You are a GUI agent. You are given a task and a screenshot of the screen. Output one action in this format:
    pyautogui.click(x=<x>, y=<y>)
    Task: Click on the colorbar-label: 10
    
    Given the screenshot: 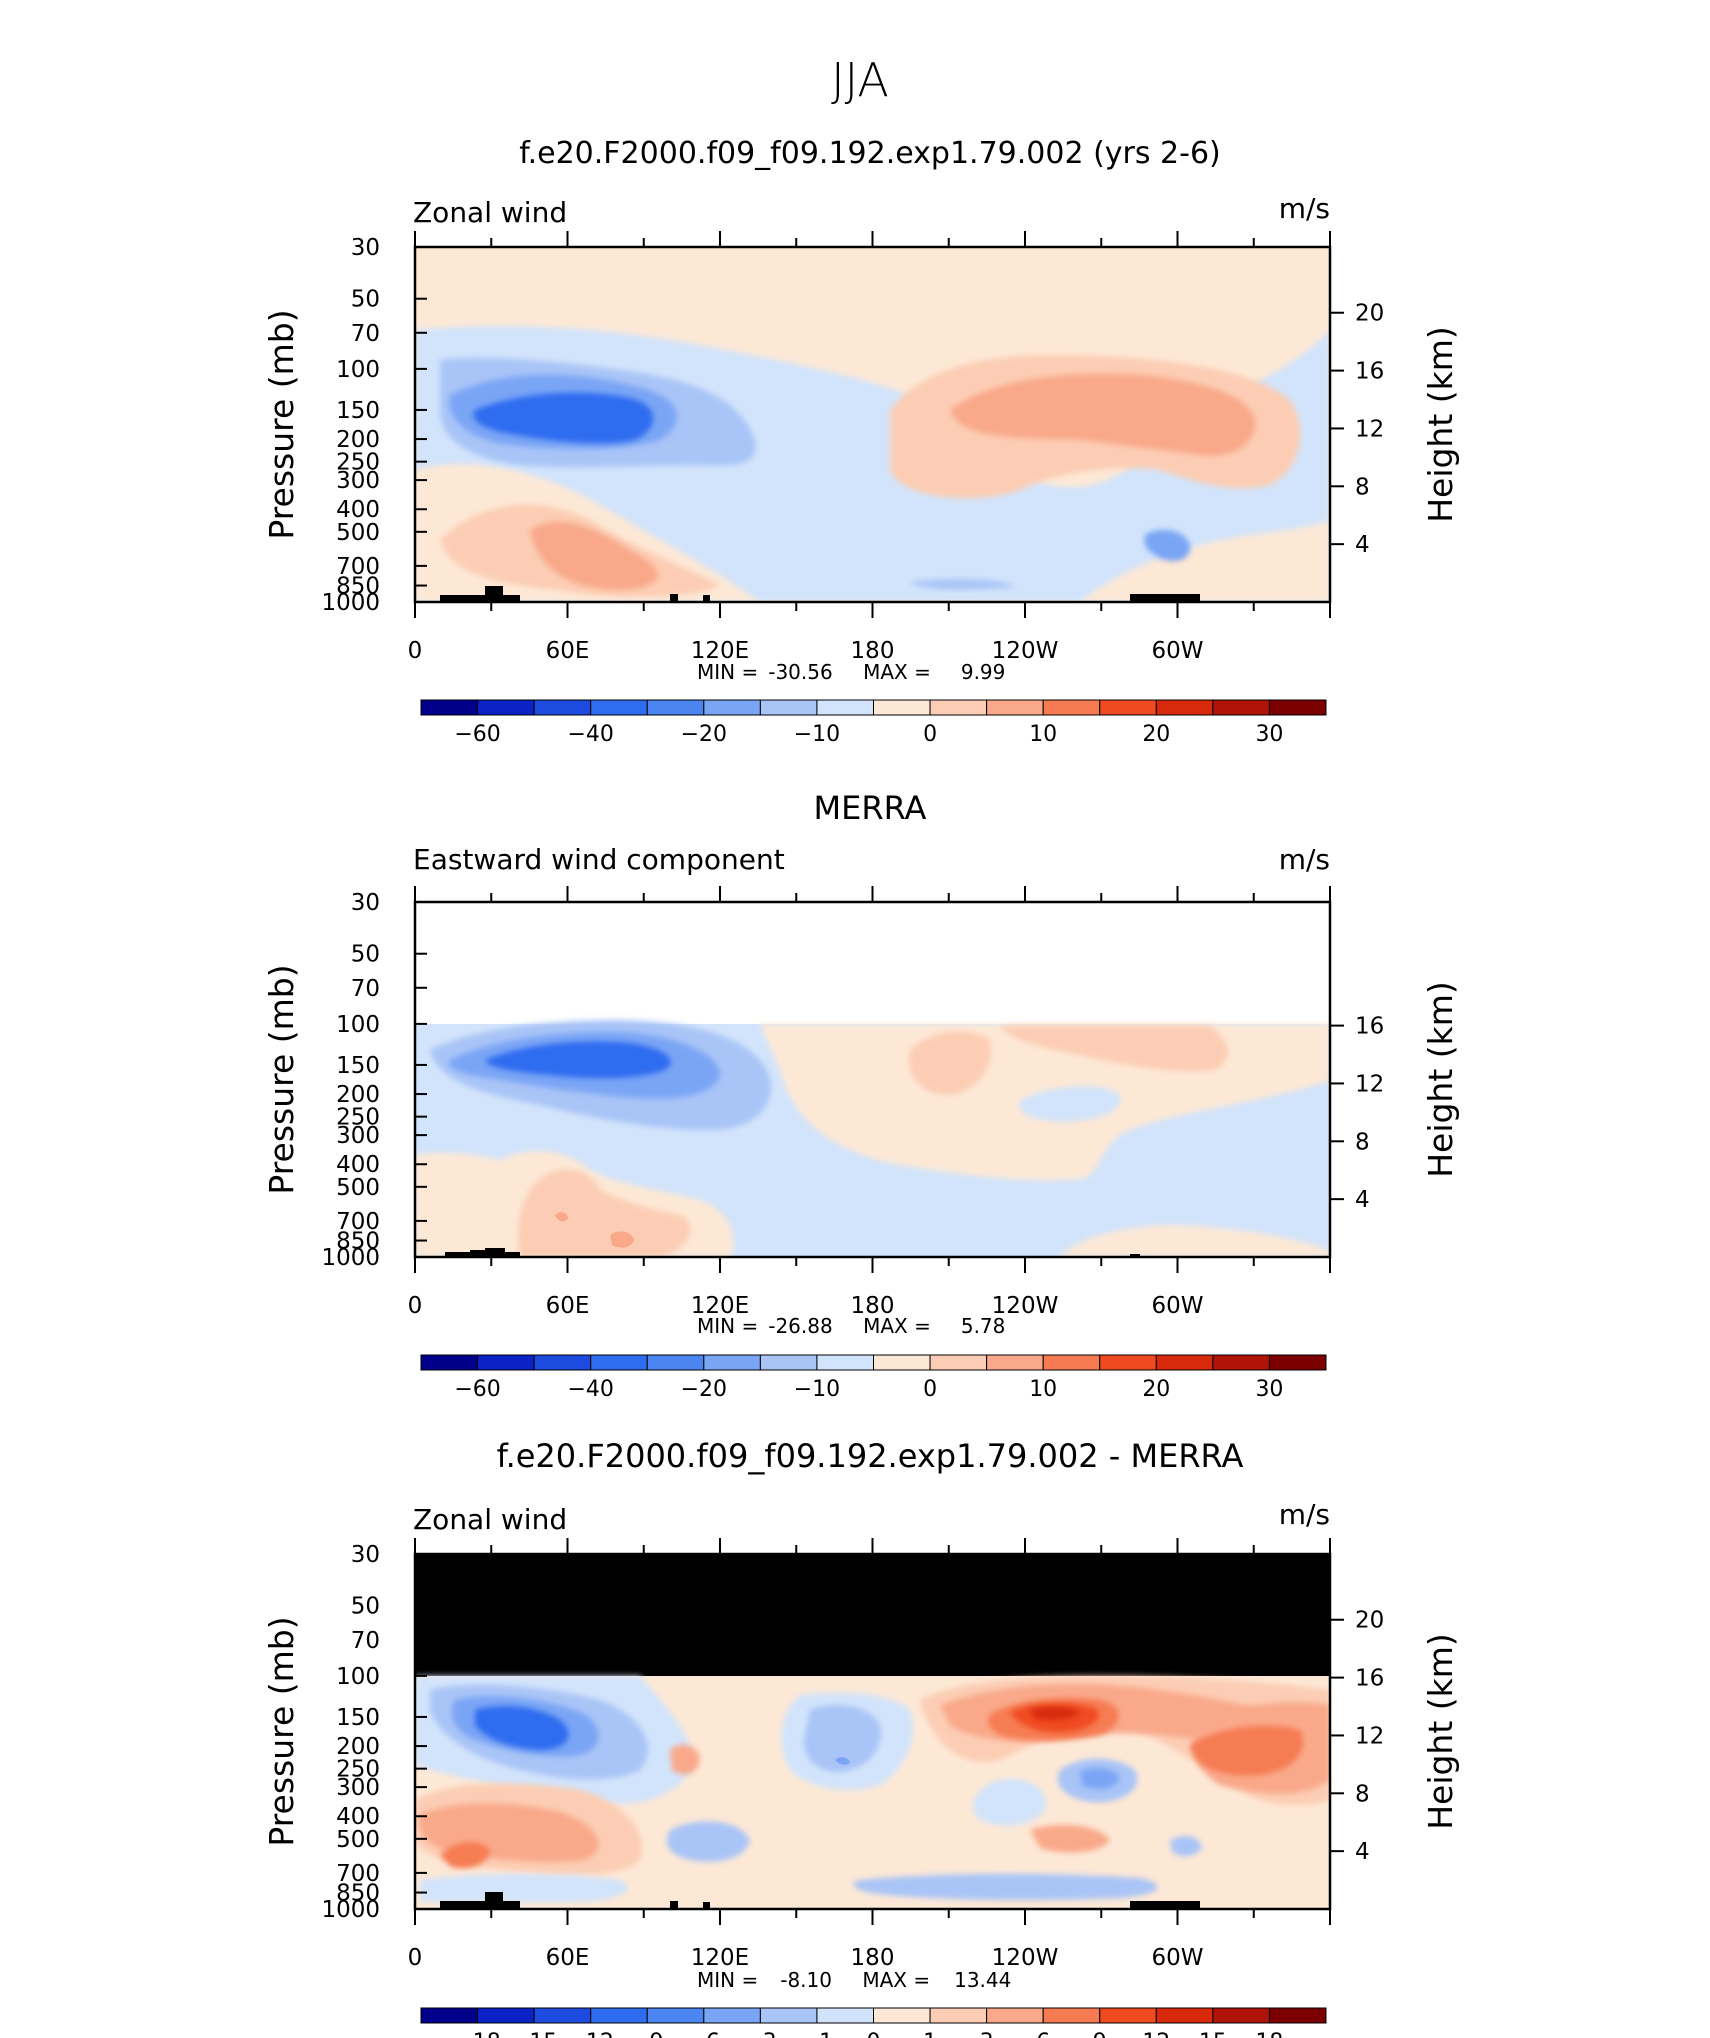 What is the action you would take?
    pyautogui.click(x=1043, y=734)
    